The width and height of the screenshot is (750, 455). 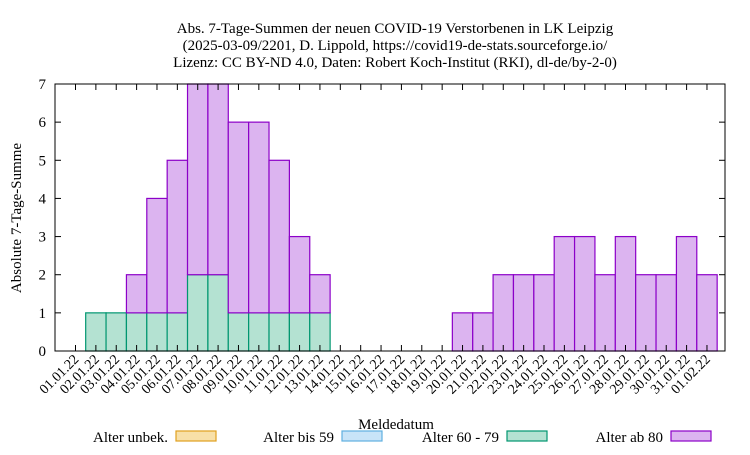 What do you see at coordinates (460, 438) in the screenshot?
I see `legend-label: Alter 60 - 79` at bounding box center [460, 438].